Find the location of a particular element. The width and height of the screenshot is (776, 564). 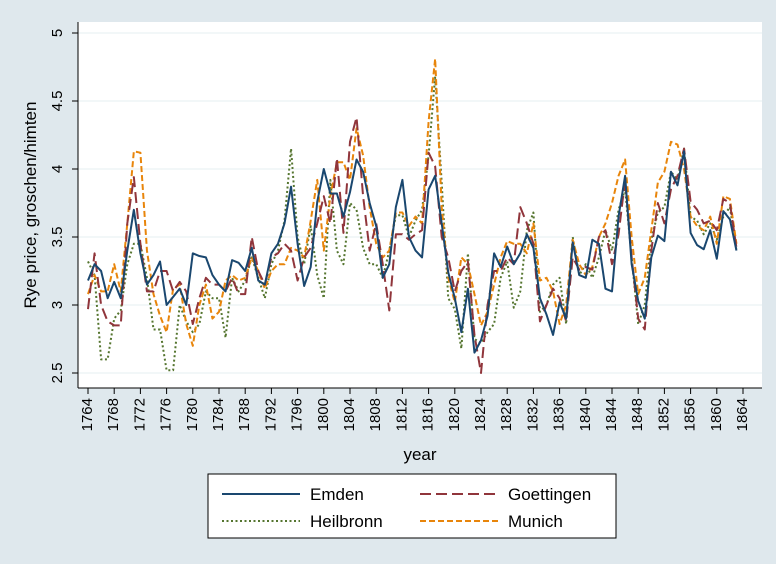

x-tick-label: 1780 is located at coordinates (192, 414).